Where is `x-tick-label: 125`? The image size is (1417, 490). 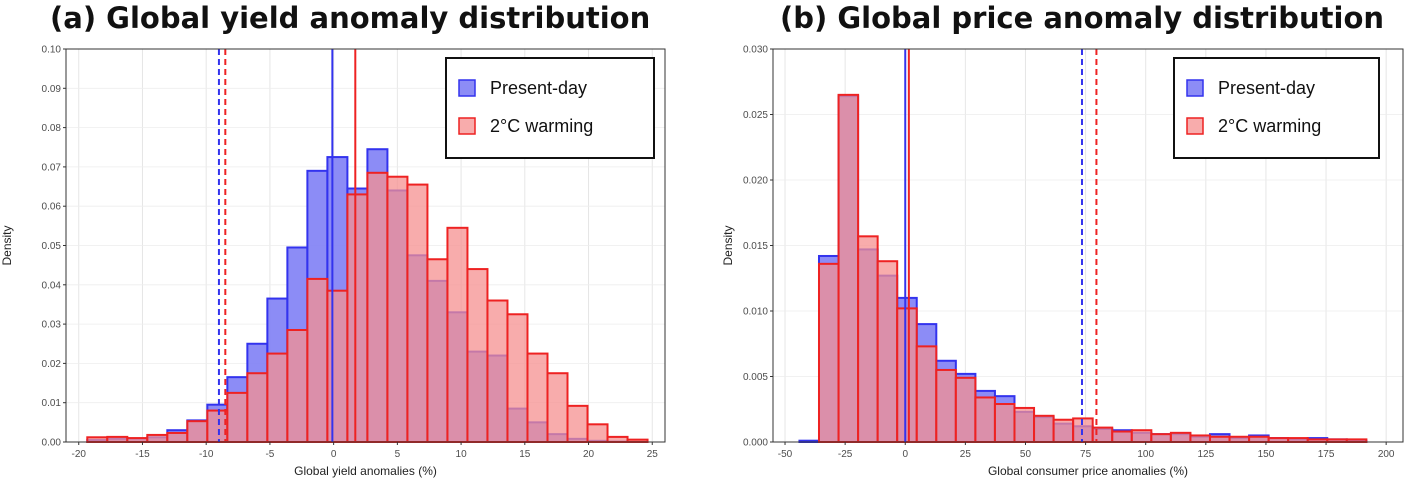 x-tick-label: 125 is located at coordinates (1205, 454).